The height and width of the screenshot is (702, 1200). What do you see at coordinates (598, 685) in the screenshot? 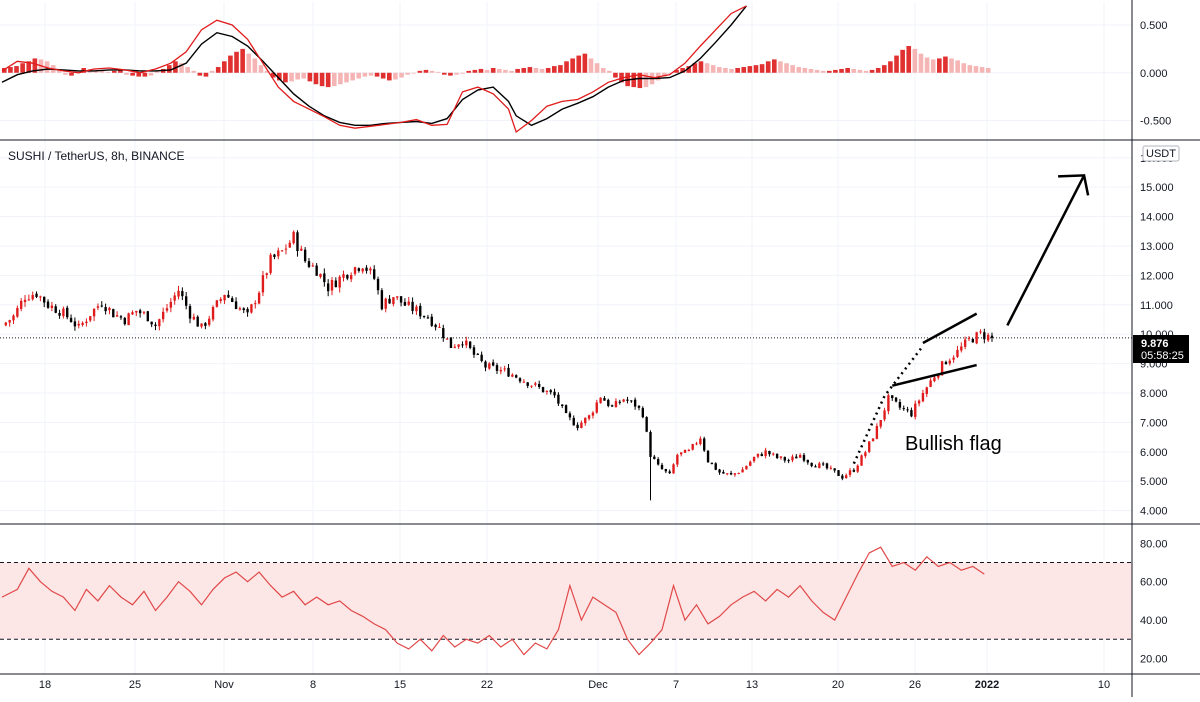
I see `x-tick-label: Dec` at bounding box center [598, 685].